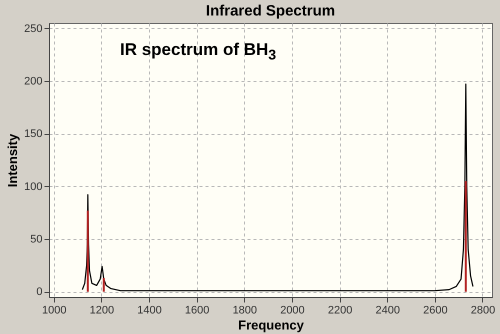  What do you see at coordinates (33, 134) in the screenshot?
I see `y-tick-label: 150` at bounding box center [33, 134].